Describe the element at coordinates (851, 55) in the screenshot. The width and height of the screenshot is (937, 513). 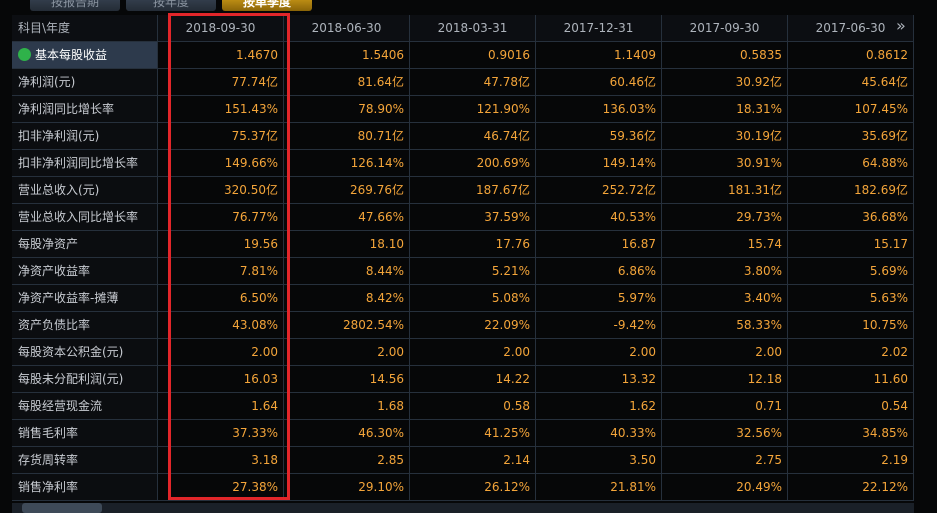
I see `value-cell: 0.8612` at that location.